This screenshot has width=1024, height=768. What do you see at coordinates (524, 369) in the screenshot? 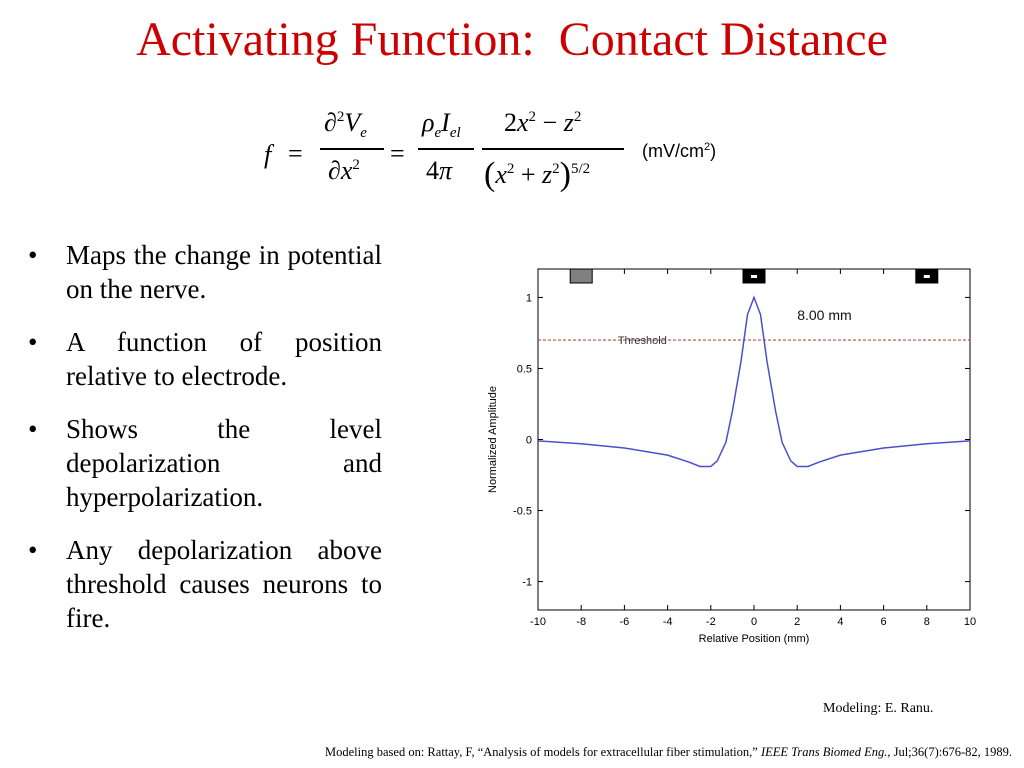
I see `y-tick-label: 0.5` at bounding box center [524, 369].